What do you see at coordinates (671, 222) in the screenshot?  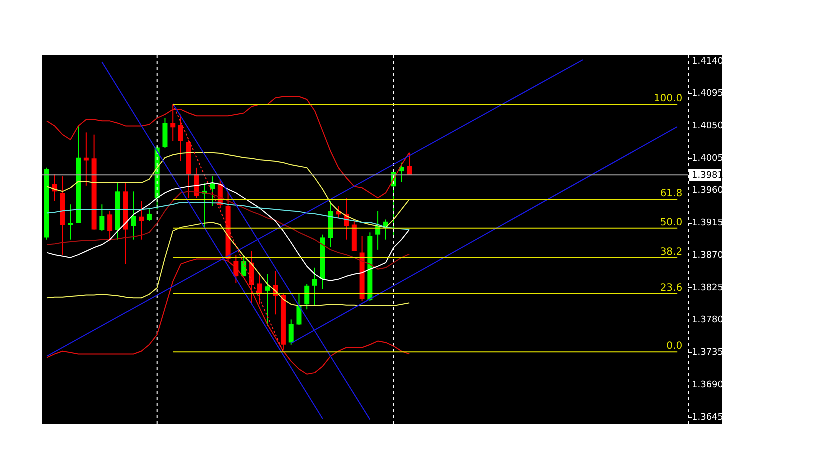 I see `series-label: 50.0` at bounding box center [671, 222].